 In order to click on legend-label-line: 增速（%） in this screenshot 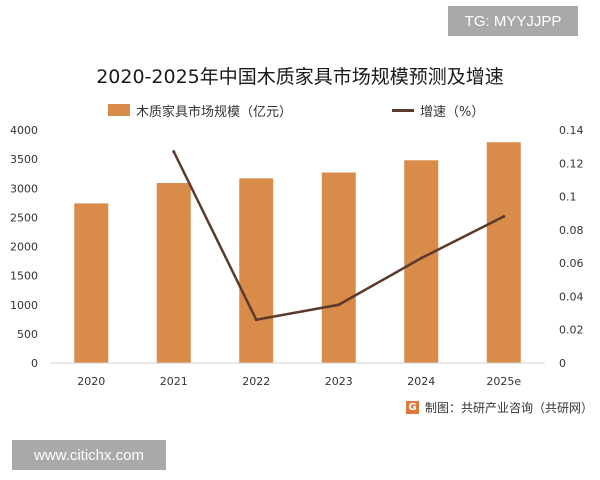, I will do `click(452, 112)`.